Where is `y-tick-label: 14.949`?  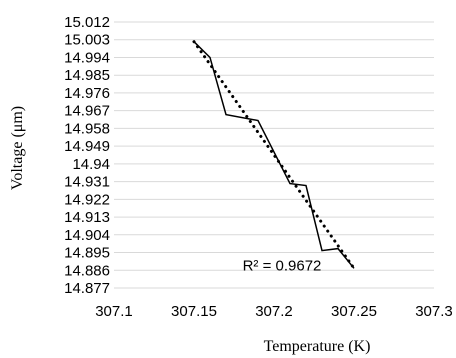
y-tick-label: 14.949 is located at coordinates (87, 146).